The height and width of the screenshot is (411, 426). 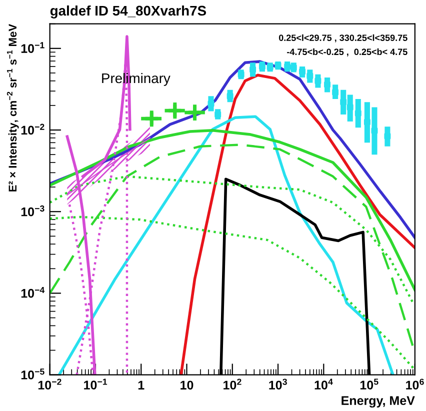 What do you see at coordinates (369, 384) in the screenshot?
I see `x-tick-label: 10$^{5}$` at bounding box center [369, 384].